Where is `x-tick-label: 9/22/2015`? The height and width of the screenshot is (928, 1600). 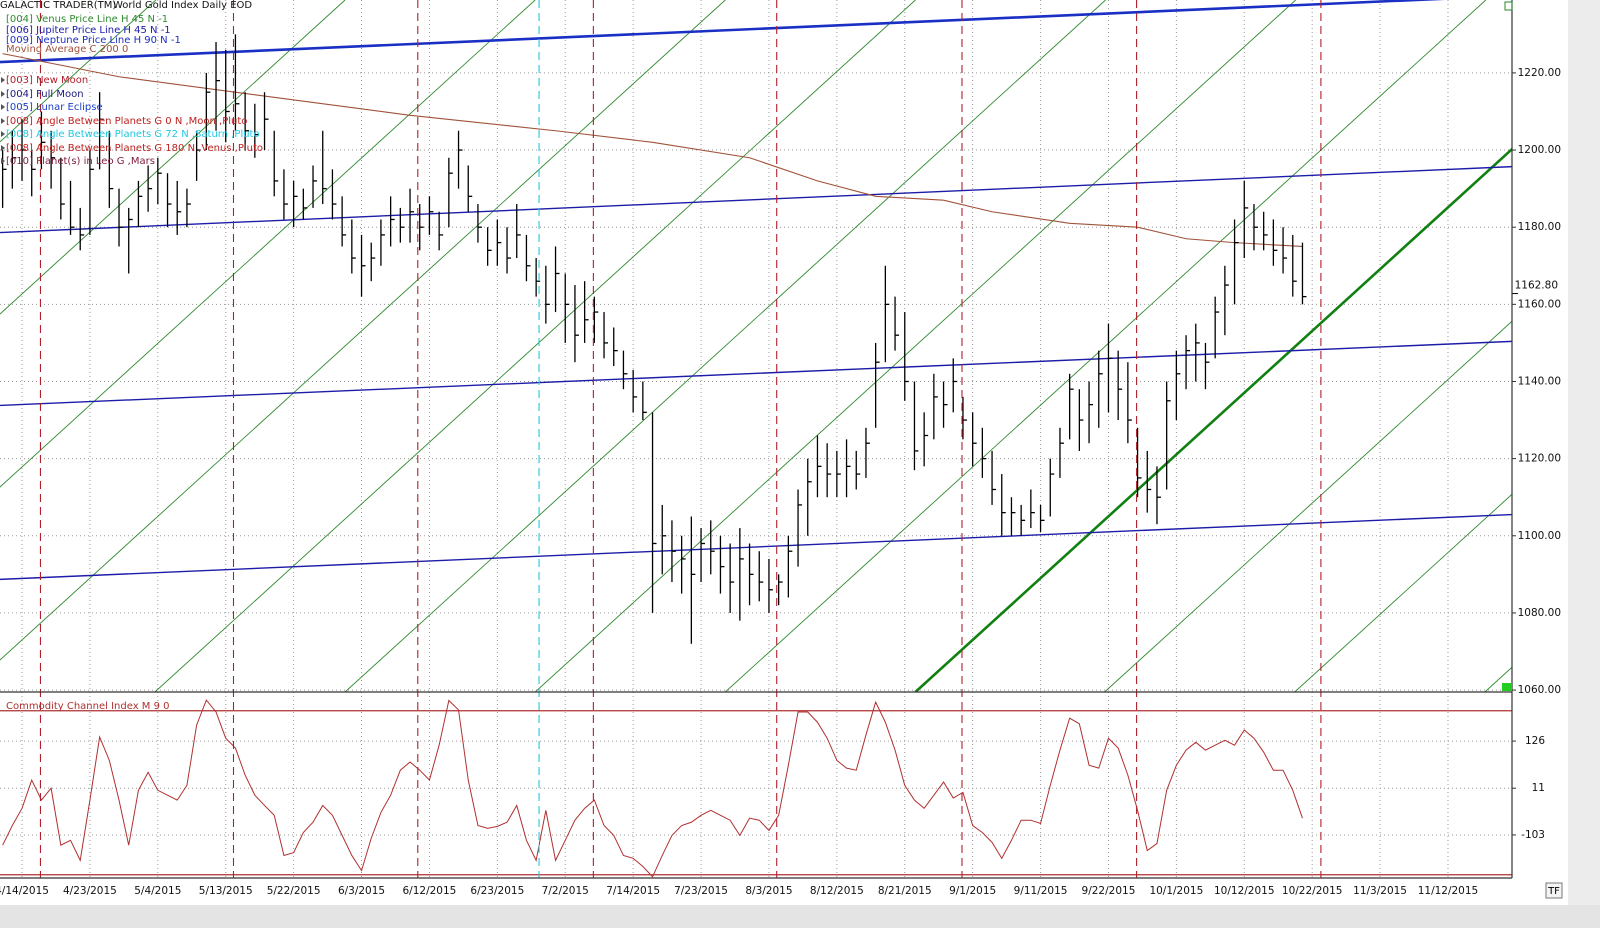 x-tick-label: 9/22/2015 is located at coordinates (1109, 891).